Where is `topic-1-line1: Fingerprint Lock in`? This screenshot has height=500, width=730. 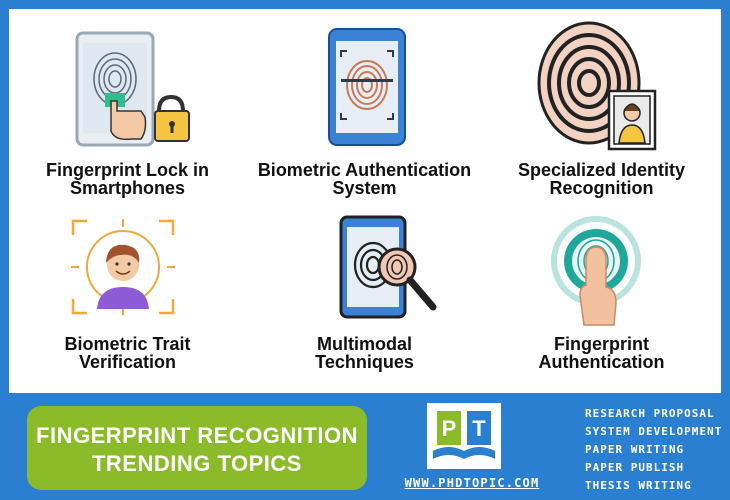
topic-1-line1: Fingerprint Lock in is located at coordinates (127, 170).